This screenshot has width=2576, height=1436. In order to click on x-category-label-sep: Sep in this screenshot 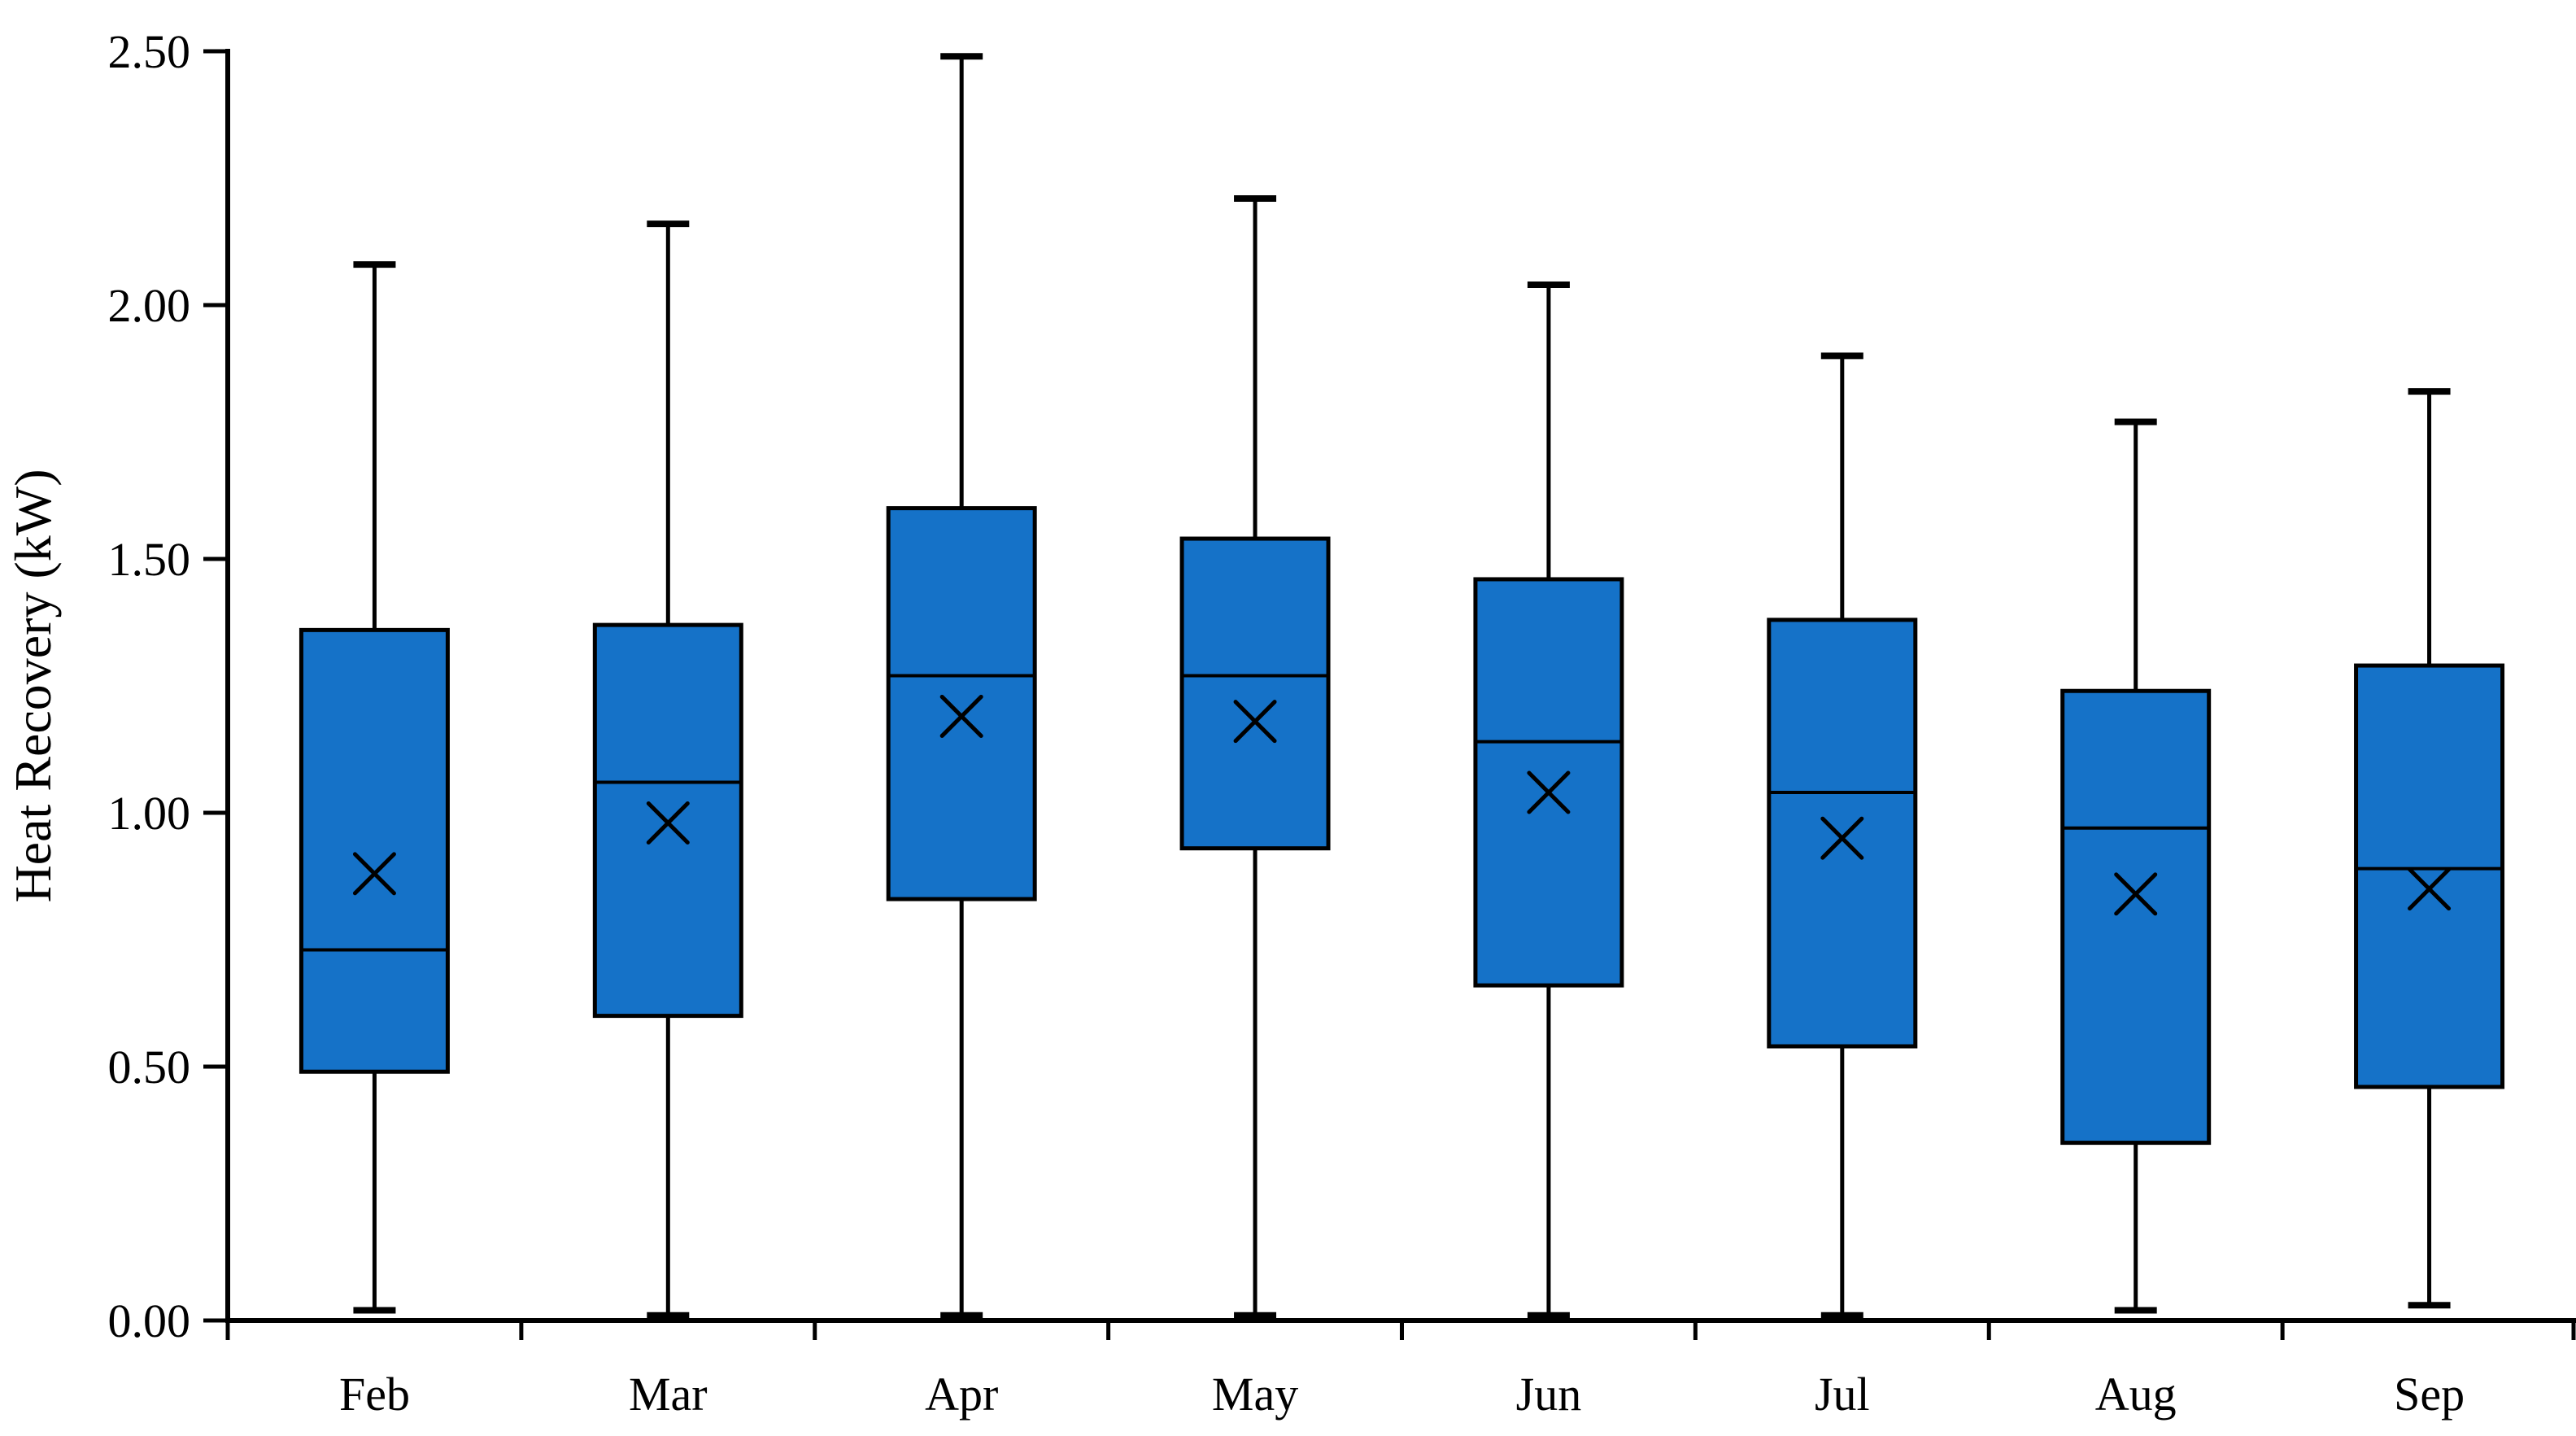, I will do `click(2429, 1394)`.